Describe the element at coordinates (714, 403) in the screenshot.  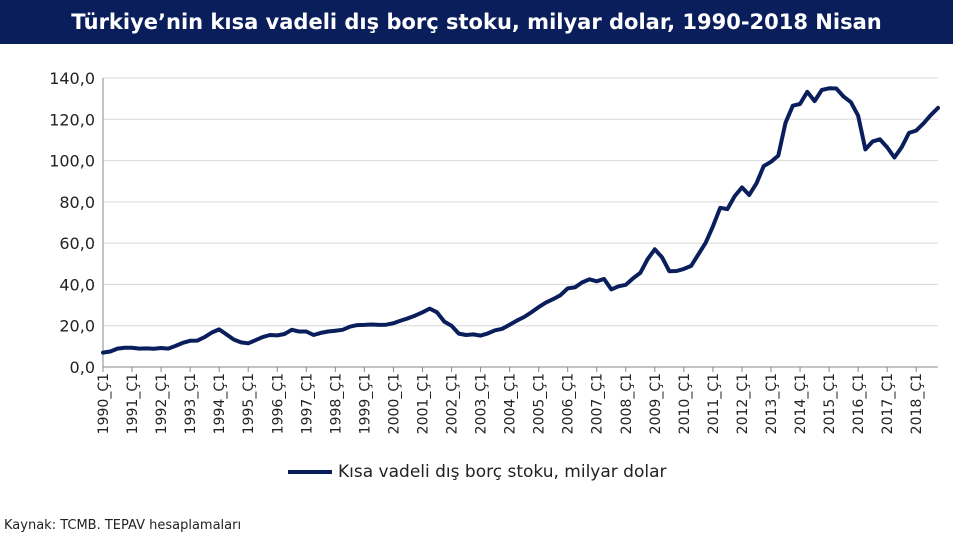
I see `x-tick-label: 2011_Ç1` at that location.